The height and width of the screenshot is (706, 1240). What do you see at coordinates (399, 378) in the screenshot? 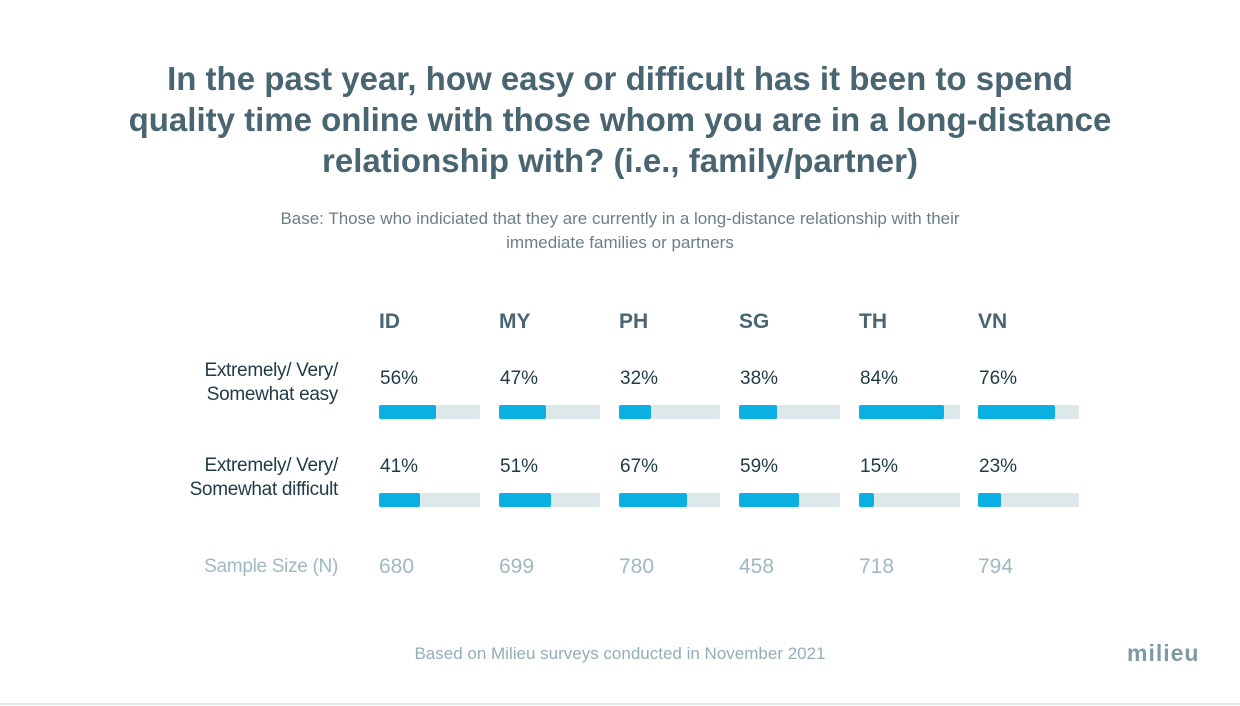
I see `data-label: 56%` at bounding box center [399, 378].